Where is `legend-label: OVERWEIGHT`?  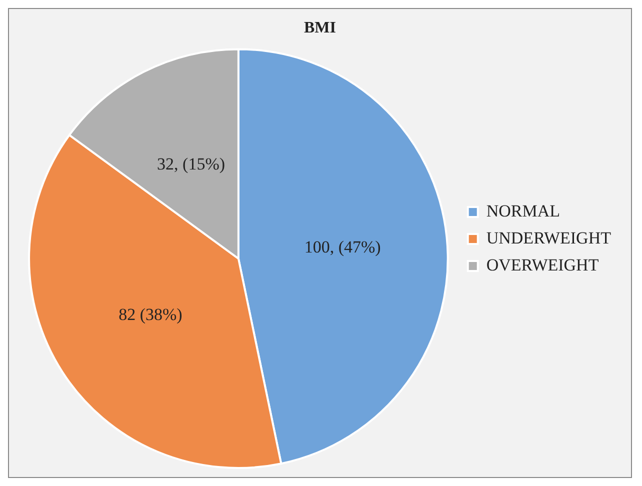 legend-label: OVERWEIGHT is located at coordinates (543, 264).